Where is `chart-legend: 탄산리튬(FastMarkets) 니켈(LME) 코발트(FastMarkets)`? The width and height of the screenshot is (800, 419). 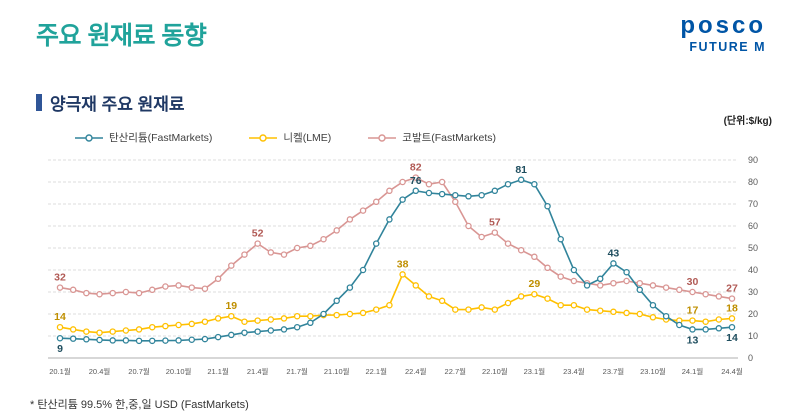
chart-legend: 탄산리튬(FastMarkets) 니켈(LME) 코발트(FastMarkets) is located at coordinates (285, 137).